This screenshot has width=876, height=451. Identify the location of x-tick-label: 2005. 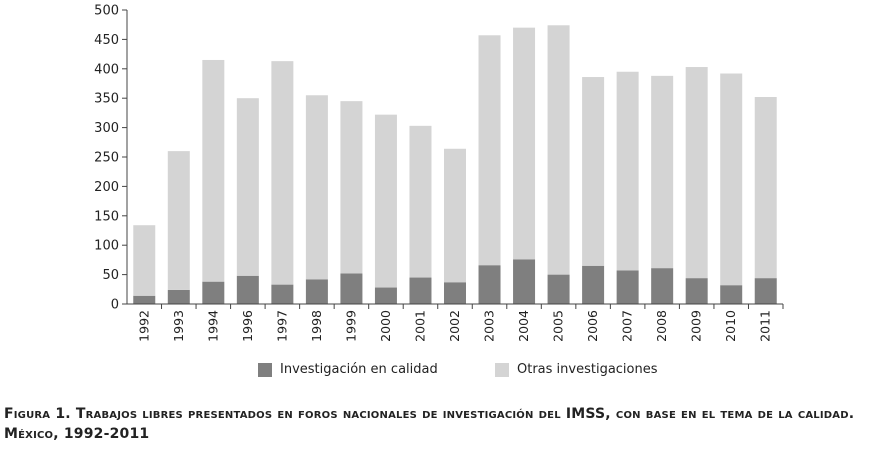
(558, 326).